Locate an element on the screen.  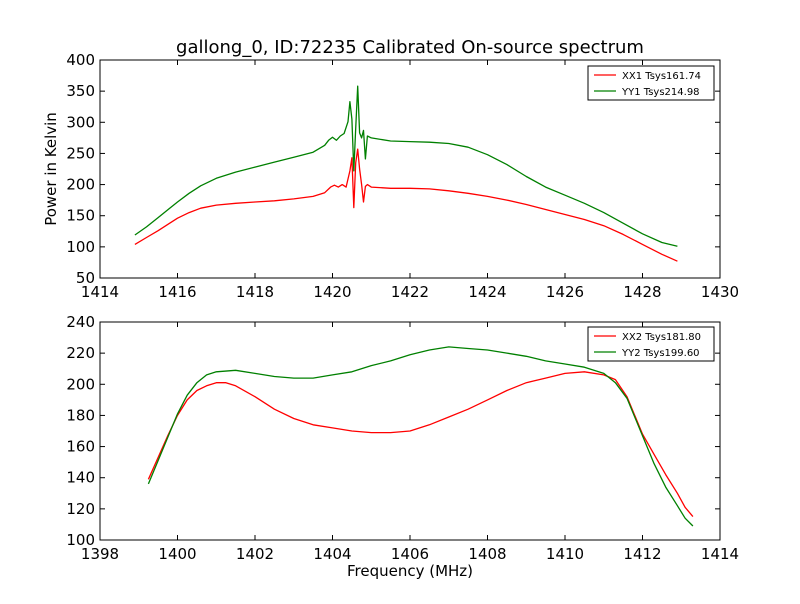
y-tick-label: 250 is located at coordinates (80, 153).